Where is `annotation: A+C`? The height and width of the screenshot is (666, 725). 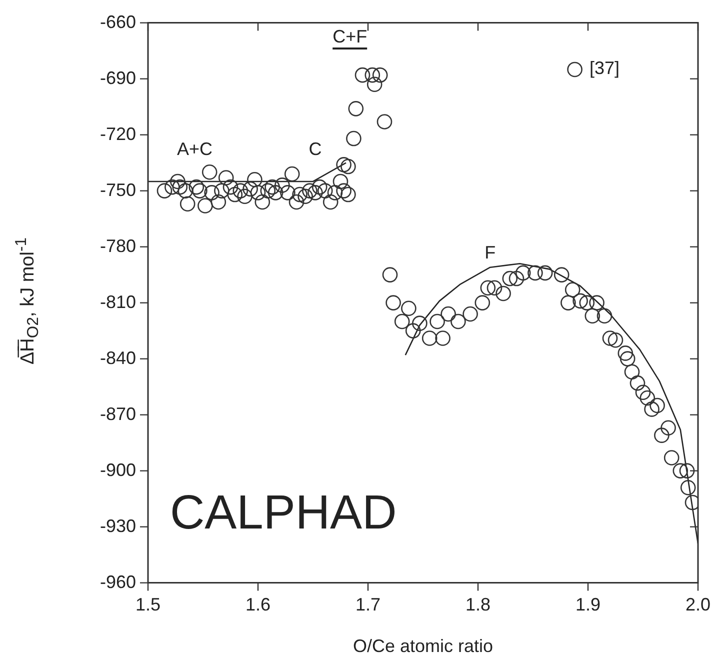
annotation: A+C is located at coordinates (194, 148).